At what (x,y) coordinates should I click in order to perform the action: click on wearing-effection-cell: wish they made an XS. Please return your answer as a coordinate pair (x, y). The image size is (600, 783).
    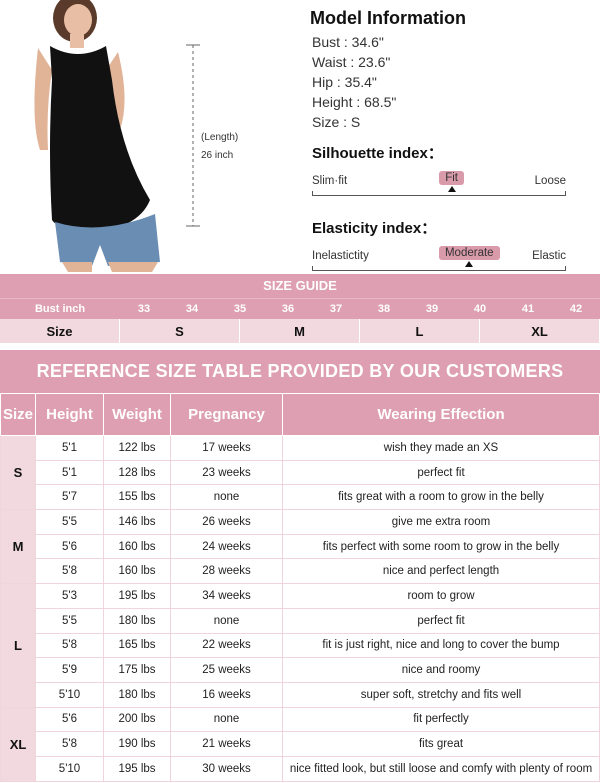
    Looking at the image, I should click on (441, 448).